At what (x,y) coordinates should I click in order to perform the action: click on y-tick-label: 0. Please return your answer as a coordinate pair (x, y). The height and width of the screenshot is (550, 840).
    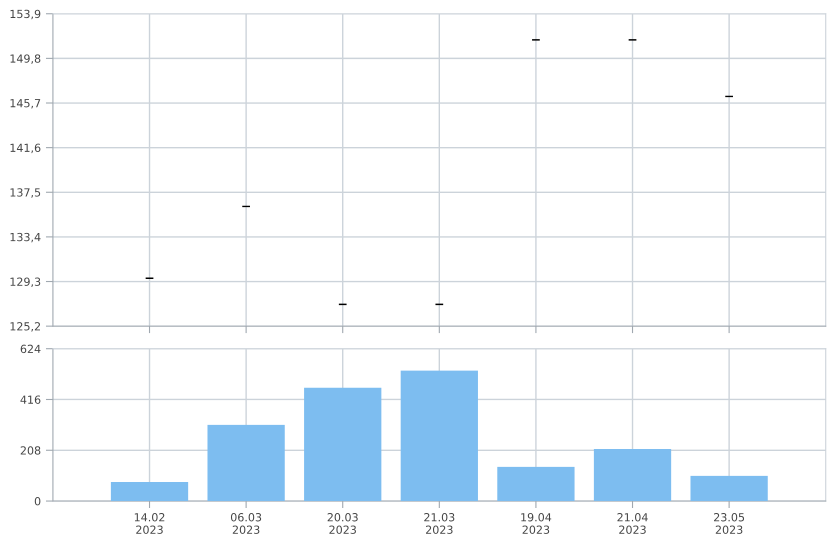
    Looking at the image, I should click on (37, 501).